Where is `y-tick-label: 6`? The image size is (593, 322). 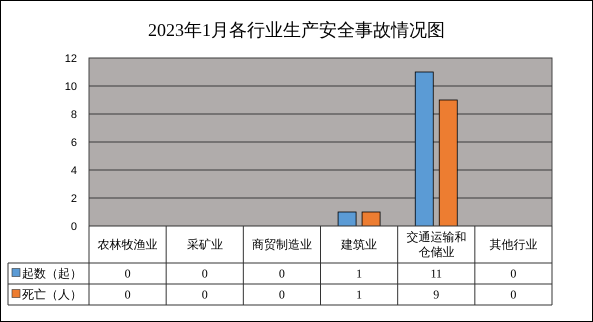
y-tick-label: 6 is located at coordinates (73, 143).